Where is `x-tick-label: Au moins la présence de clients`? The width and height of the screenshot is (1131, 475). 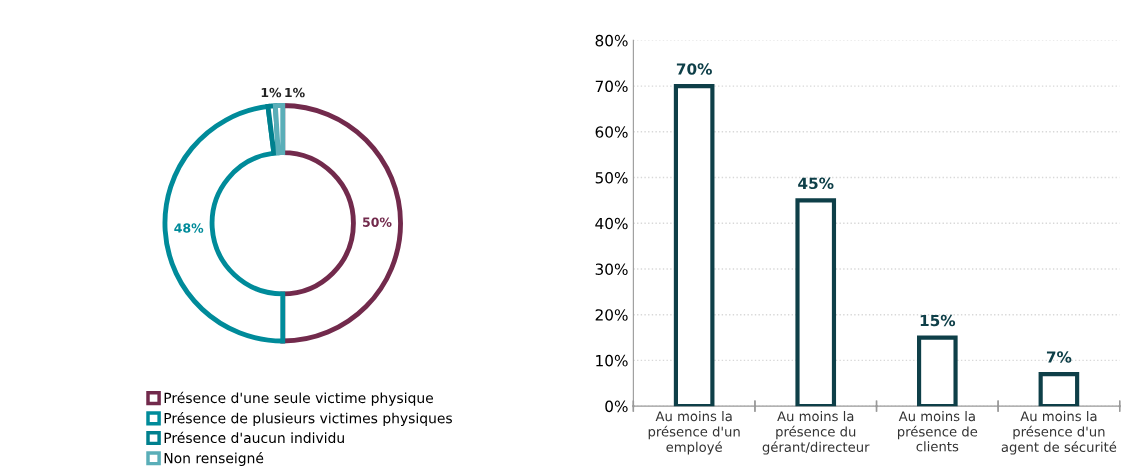 x-tick-label: Au moins la présence de clients is located at coordinates (937, 431).